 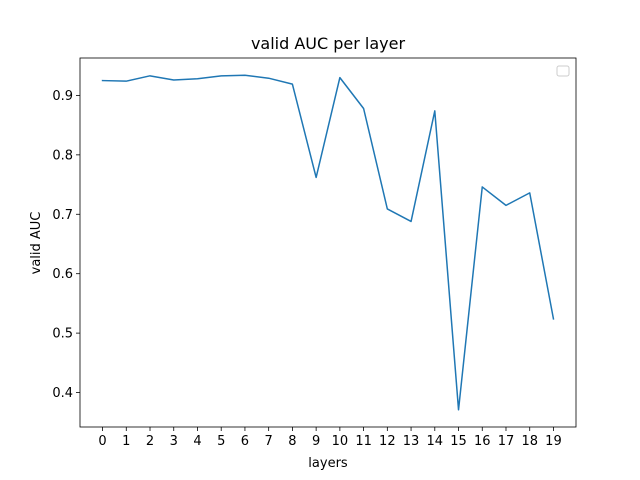 I want to click on x-tick-label-14: 14, so click(x=435, y=441).